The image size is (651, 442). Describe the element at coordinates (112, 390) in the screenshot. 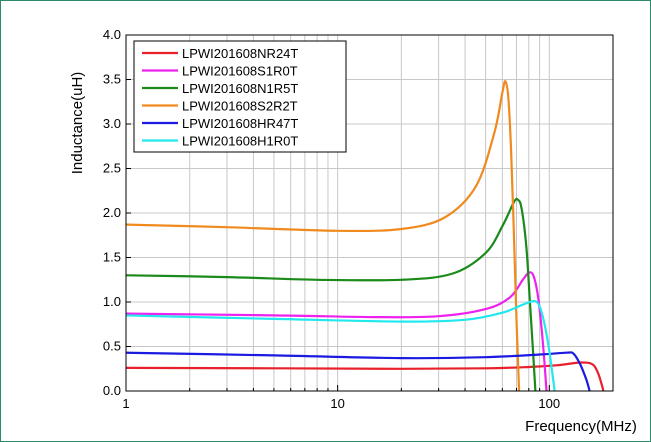

I see `y-tick-label: 0.0` at that location.